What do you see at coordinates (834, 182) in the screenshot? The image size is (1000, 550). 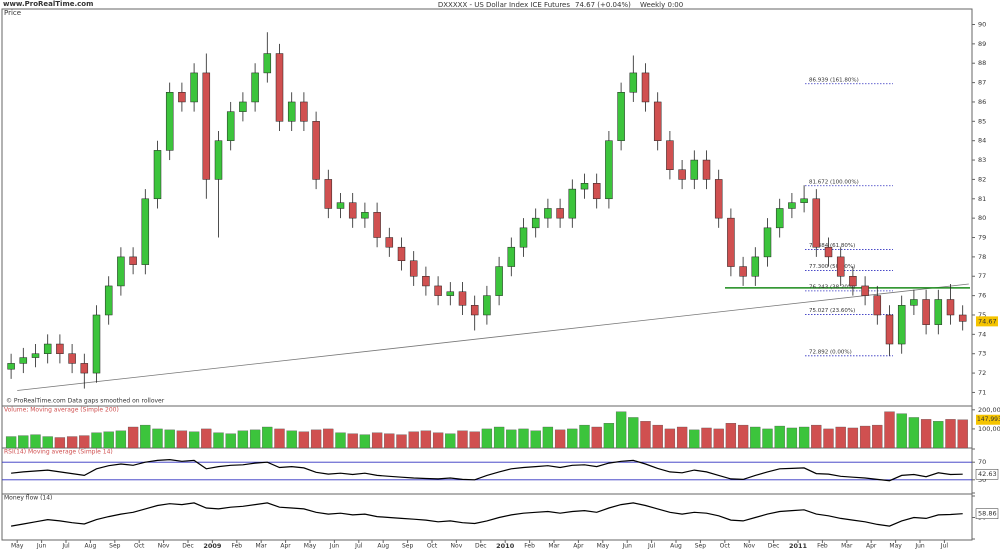 I see `fib-label: 81.672 (100.00%)` at bounding box center [834, 182].